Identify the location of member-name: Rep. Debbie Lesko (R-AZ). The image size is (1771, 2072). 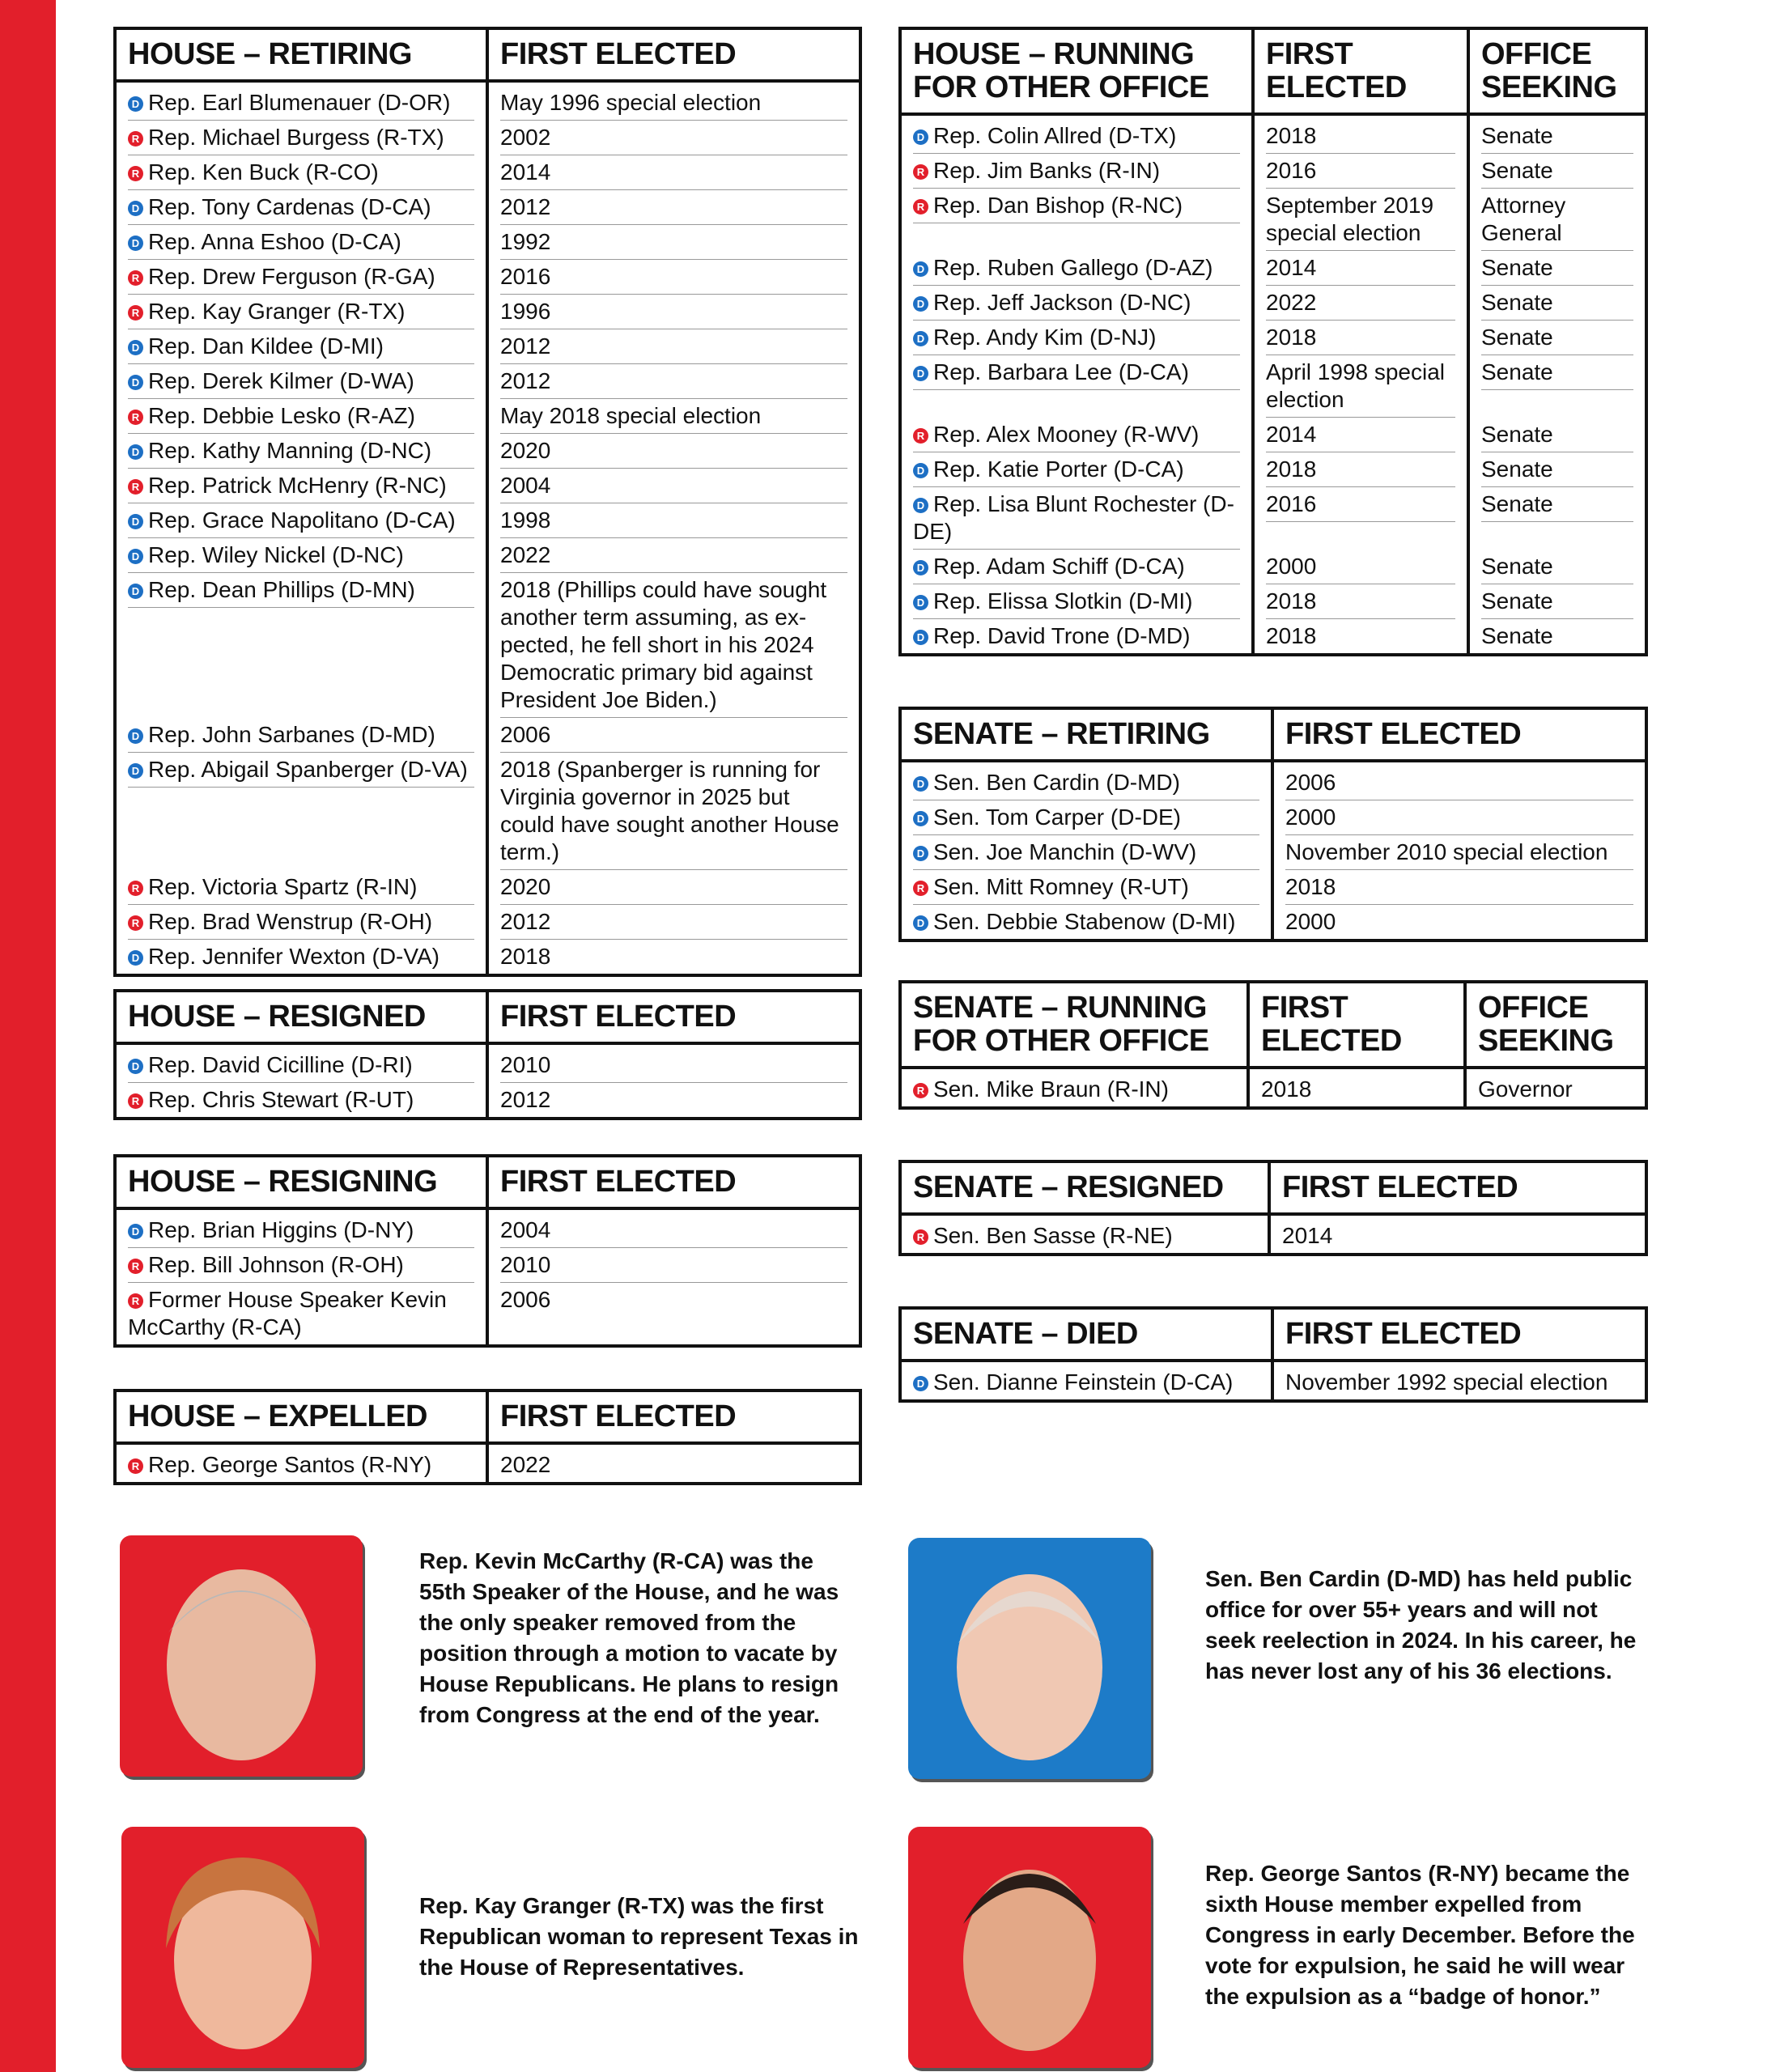
(281, 415).